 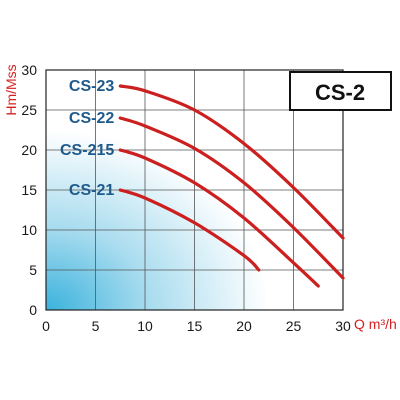 I want to click on y-tick-label: 30, so click(x=29, y=70).